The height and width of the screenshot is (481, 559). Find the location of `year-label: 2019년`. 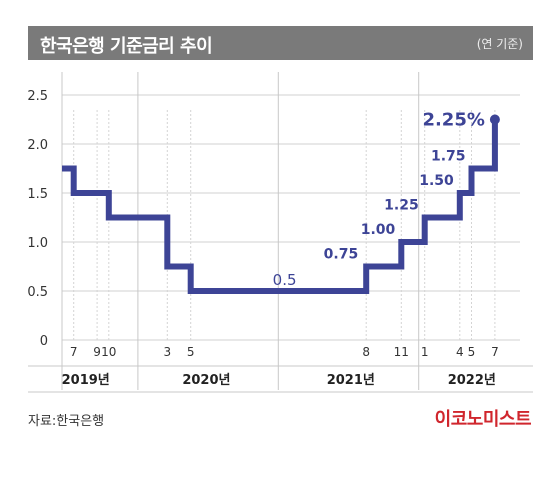

year-label: 2019년 is located at coordinates (86, 380).